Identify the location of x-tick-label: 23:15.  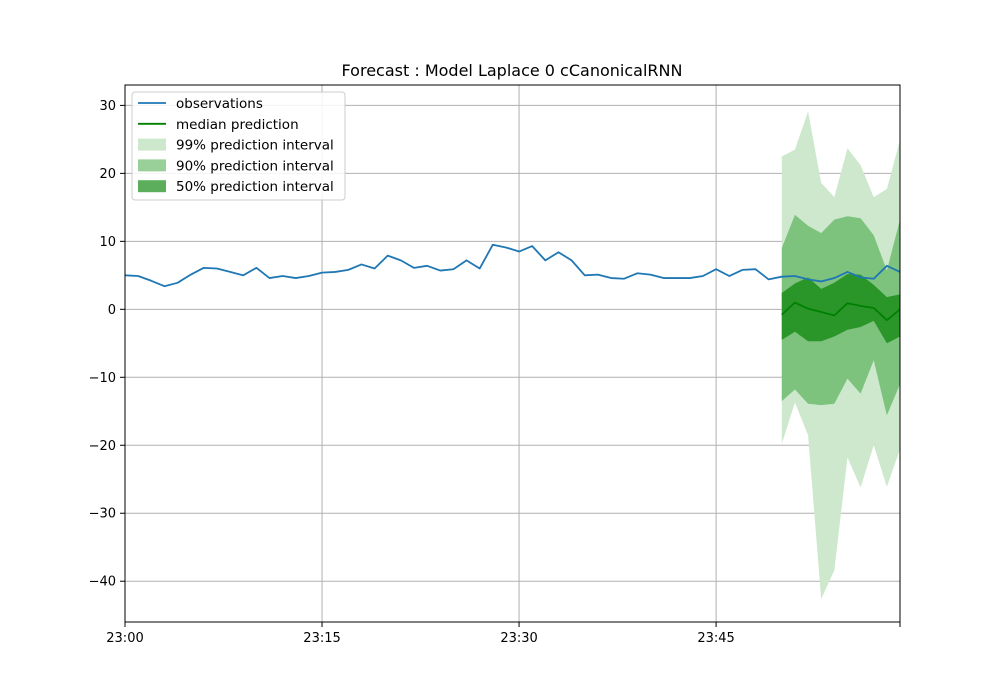
(321, 638).